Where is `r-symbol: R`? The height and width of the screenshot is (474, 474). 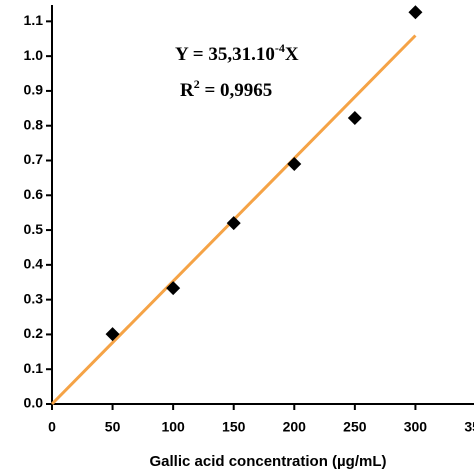
r-symbol: R is located at coordinates (187, 90).